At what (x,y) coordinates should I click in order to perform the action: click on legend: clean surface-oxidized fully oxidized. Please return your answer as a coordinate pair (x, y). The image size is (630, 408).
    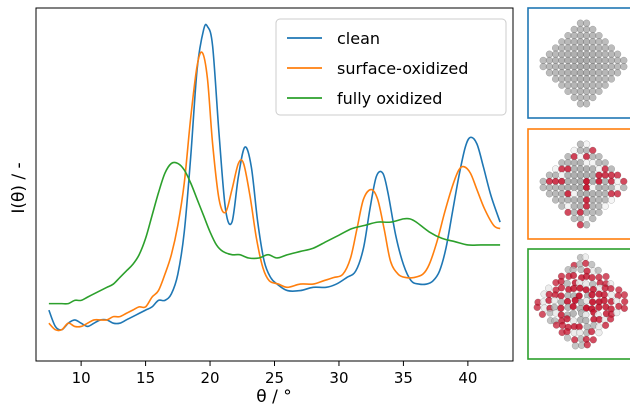
    Looking at the image, I should click on (391, 67).